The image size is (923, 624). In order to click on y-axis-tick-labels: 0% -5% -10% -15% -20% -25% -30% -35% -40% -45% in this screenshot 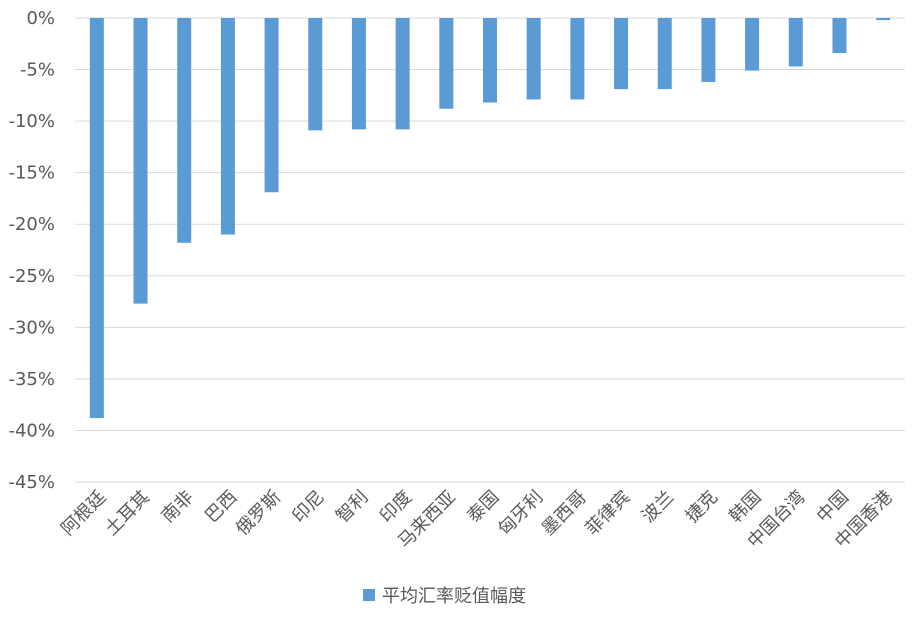, I will do `click(31, 250)`.